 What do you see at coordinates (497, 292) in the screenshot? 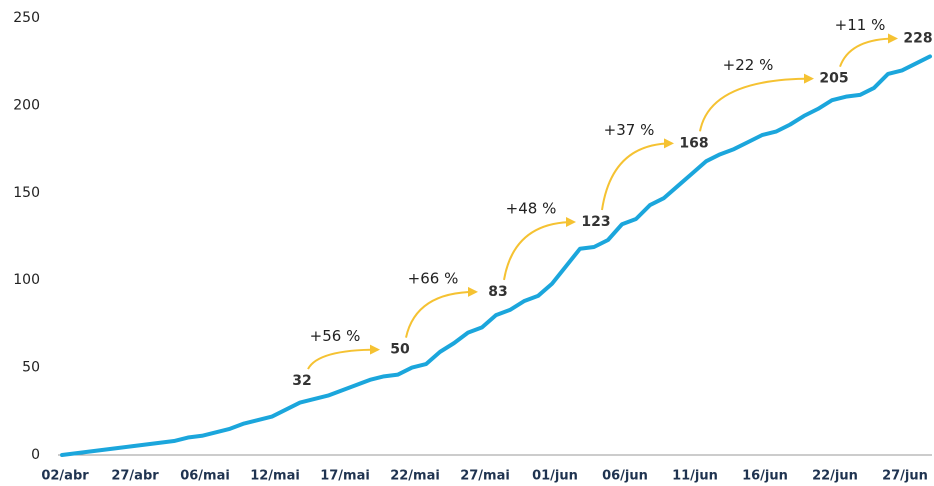
I see `data-label: 83` at bounding box center [497, 292].